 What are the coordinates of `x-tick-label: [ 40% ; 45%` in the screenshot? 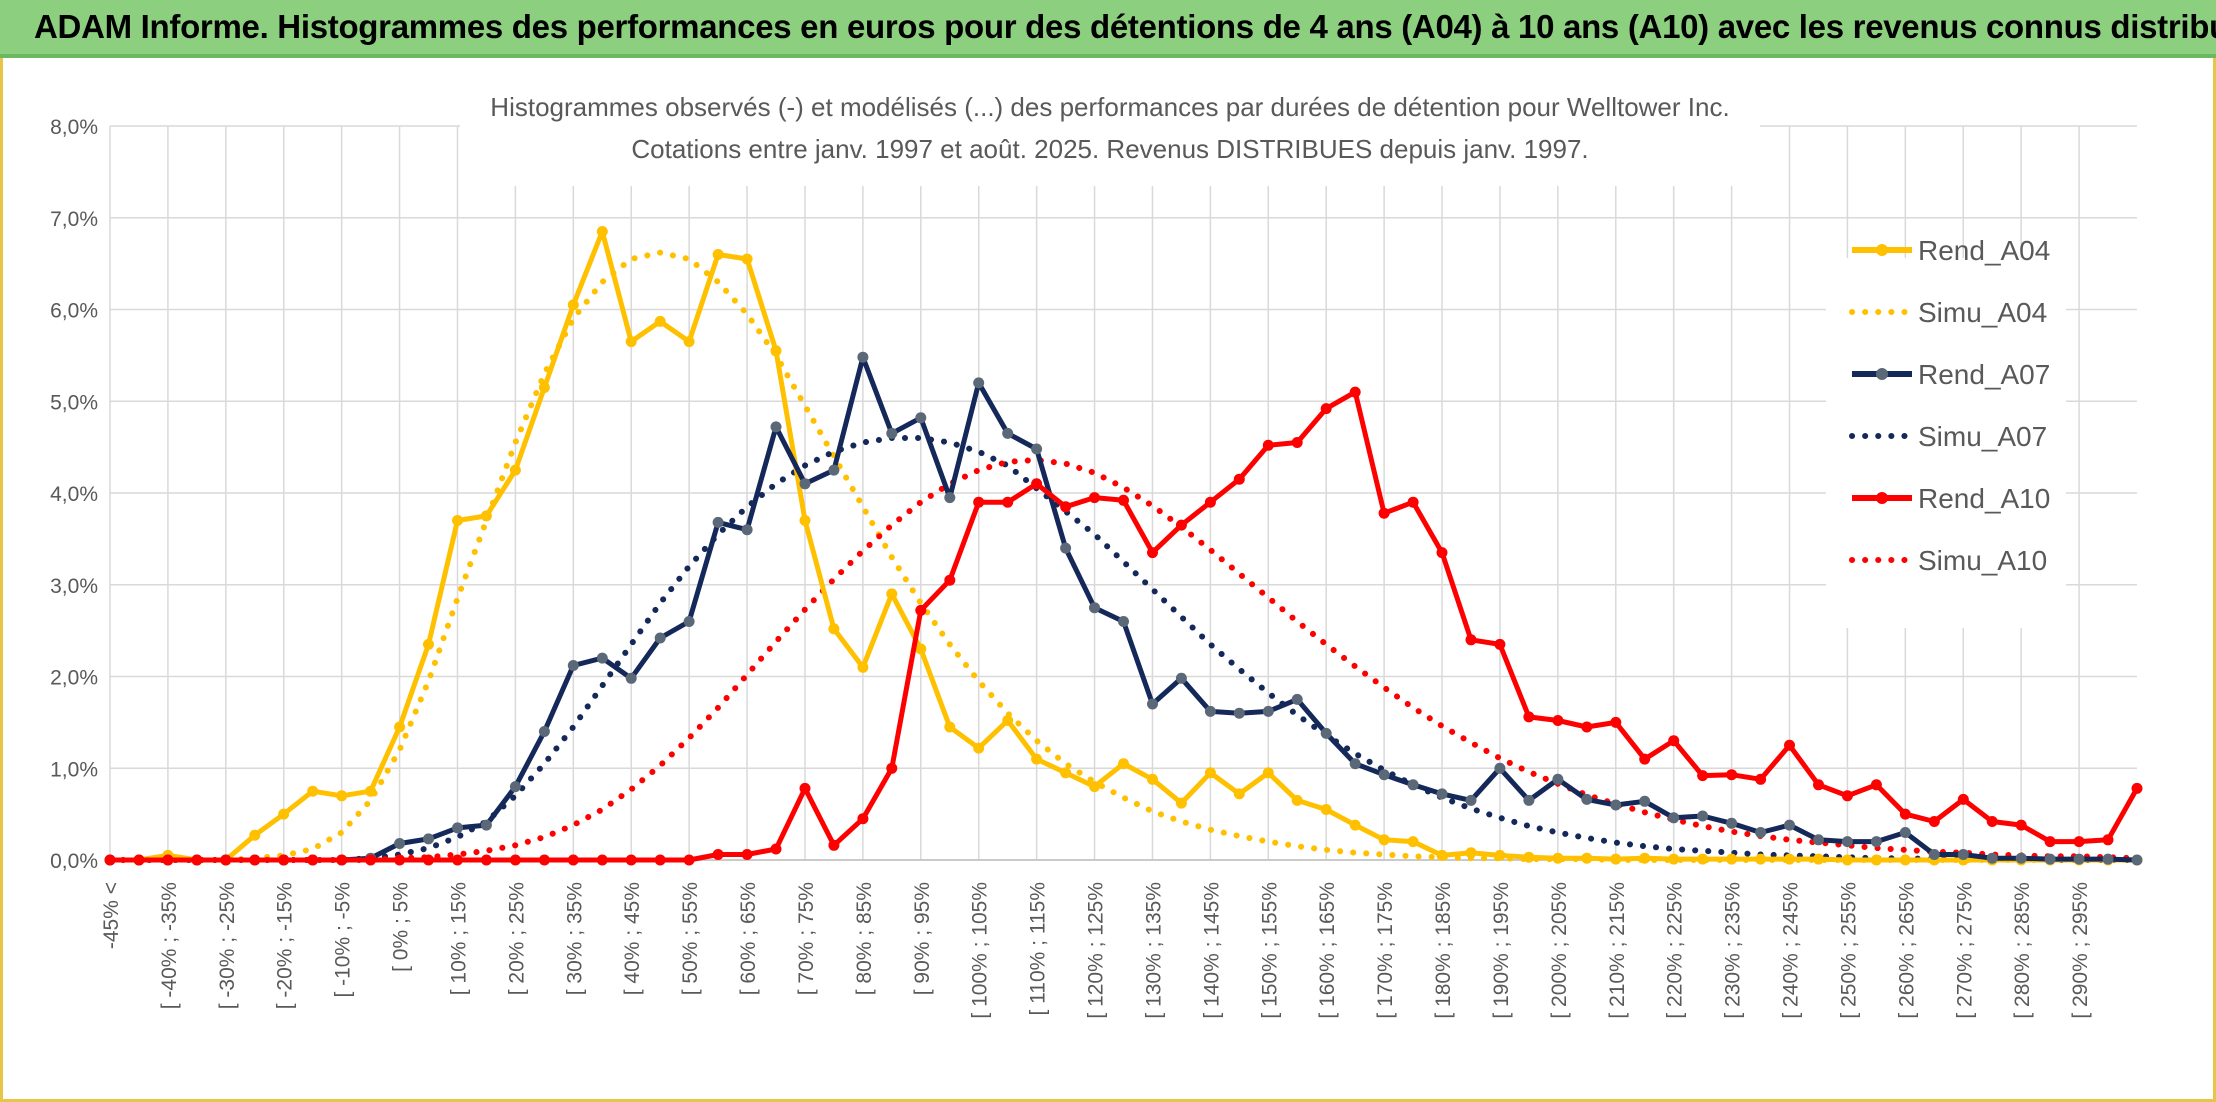 It's located at (632, 938).